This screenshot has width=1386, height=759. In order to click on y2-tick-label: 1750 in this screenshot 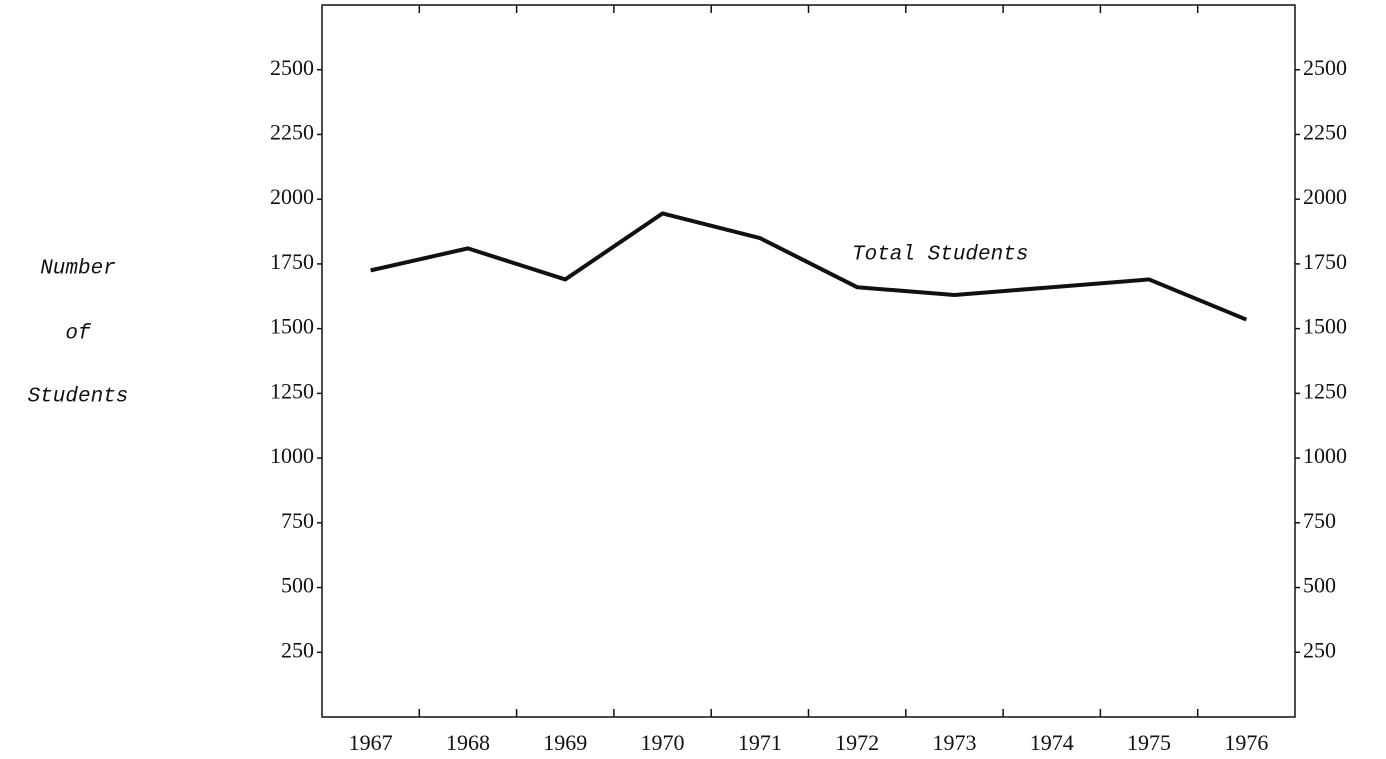, I will do `click(1325, 261)`.